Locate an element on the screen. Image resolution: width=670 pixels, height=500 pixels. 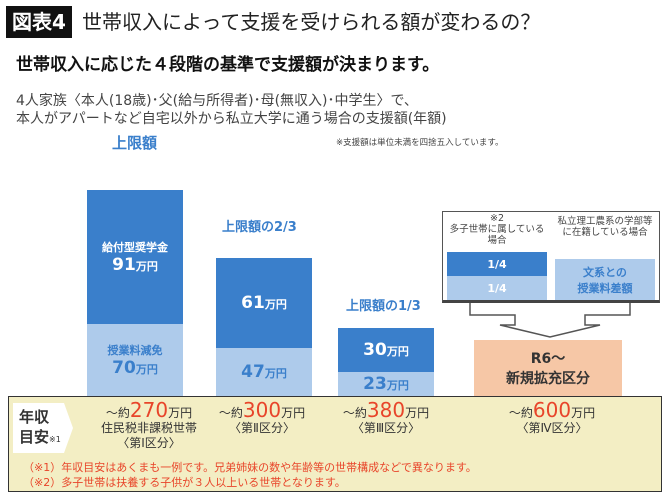
value-label: 91 is located at coordinates (124, 264).